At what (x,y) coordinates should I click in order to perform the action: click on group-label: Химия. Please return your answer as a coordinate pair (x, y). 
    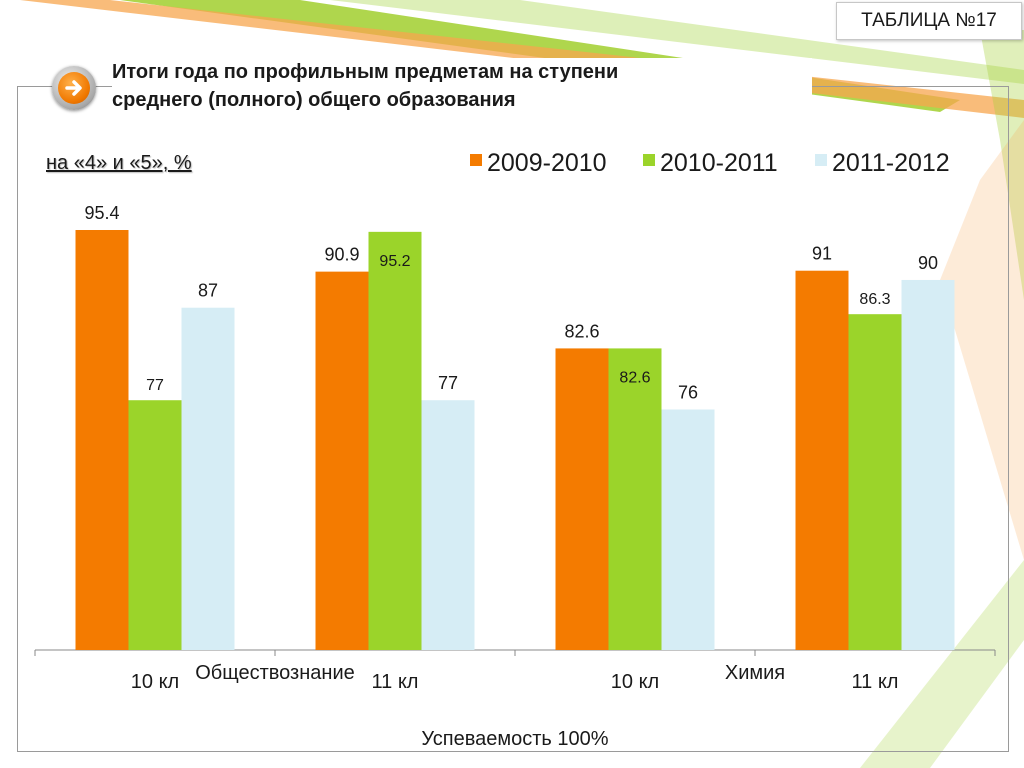
    Looking at the image, I should click on (755, 673).